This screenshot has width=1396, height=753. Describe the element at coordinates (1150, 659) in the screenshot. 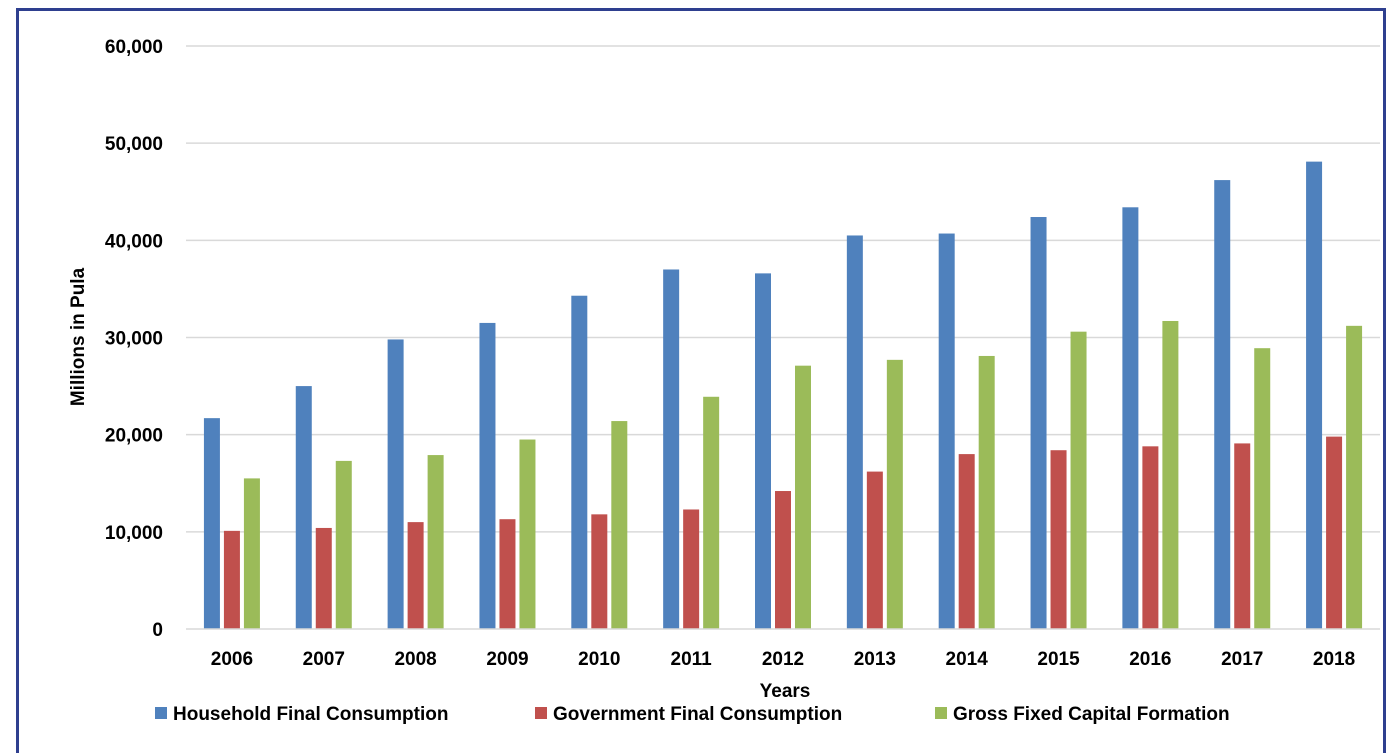

I see `x-tick-label: 2016` at that location.